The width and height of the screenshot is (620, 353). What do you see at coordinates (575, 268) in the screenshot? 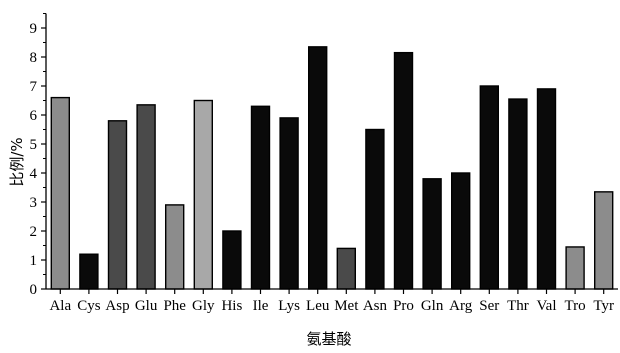
I see `bar-tro` at bounding box center [575, 268].